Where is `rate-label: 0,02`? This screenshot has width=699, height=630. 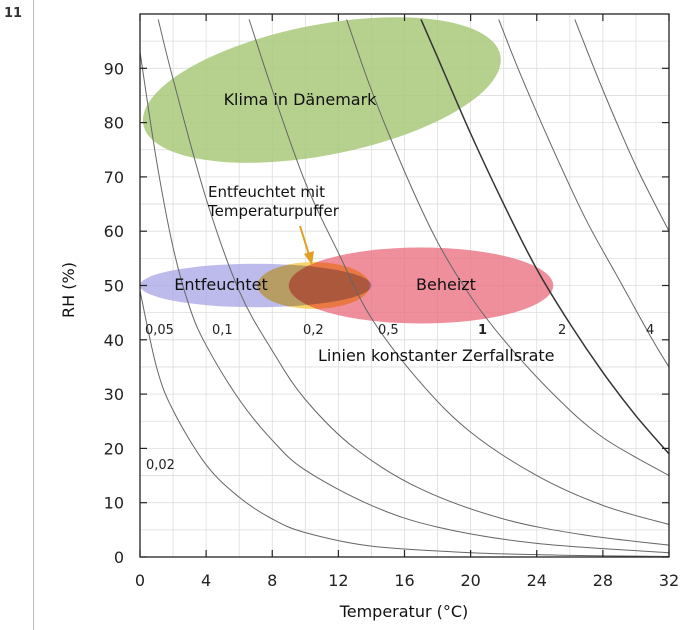 rate-label: 0,02 is located at coordinates (160, 465).